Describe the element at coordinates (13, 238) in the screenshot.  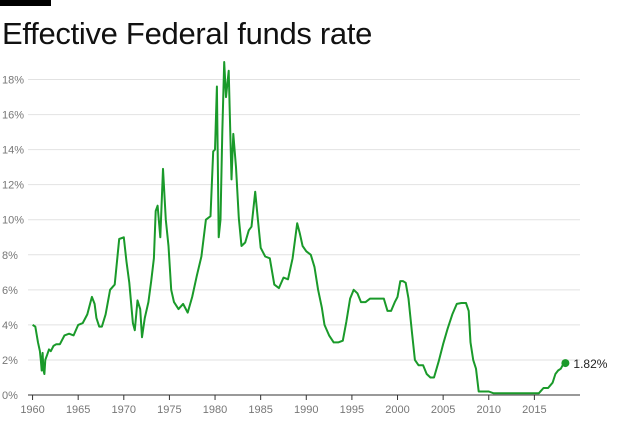
I see `y-axis-ticks: 0% 2% 4% 6% 8% 10% 12% 14% 16% 18%` at that location.